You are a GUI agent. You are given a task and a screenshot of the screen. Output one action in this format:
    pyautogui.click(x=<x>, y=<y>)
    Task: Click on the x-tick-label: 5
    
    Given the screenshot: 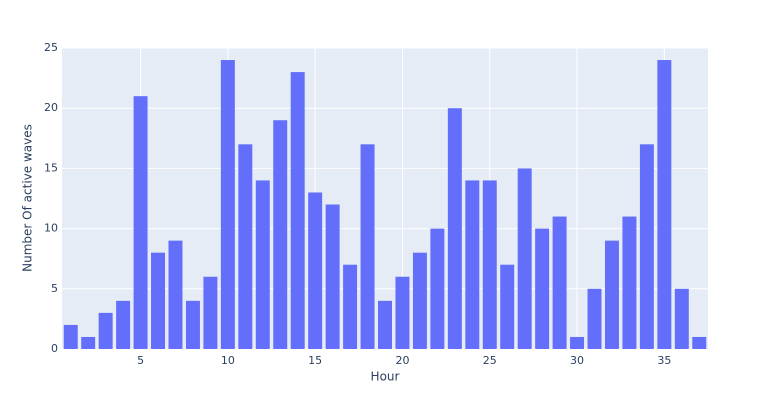 What is the action you would take?
    pyautogui.click(x=140, y=360)
    